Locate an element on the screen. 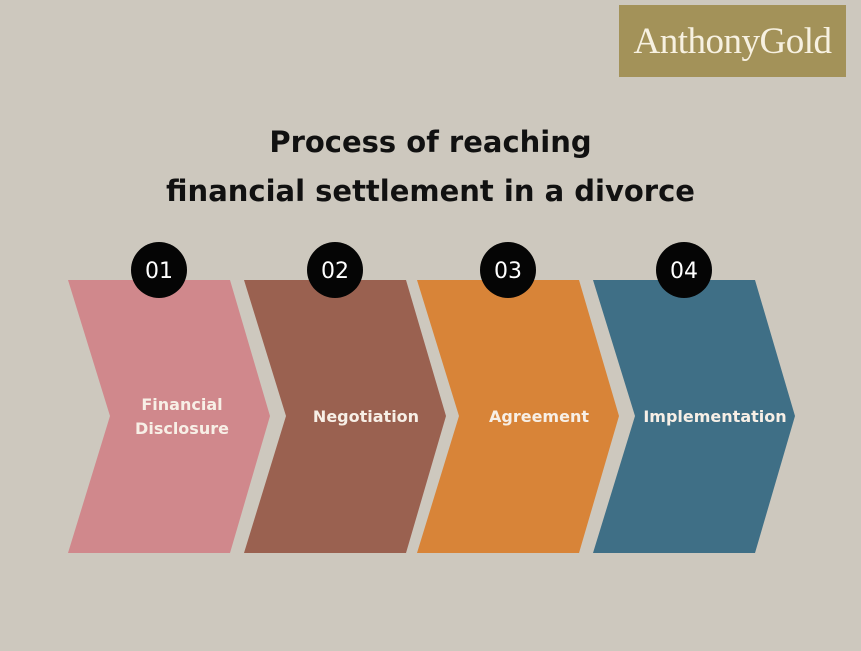 The image size is (861, 651). step-label: Implementation is located at coordinates (714, 416).